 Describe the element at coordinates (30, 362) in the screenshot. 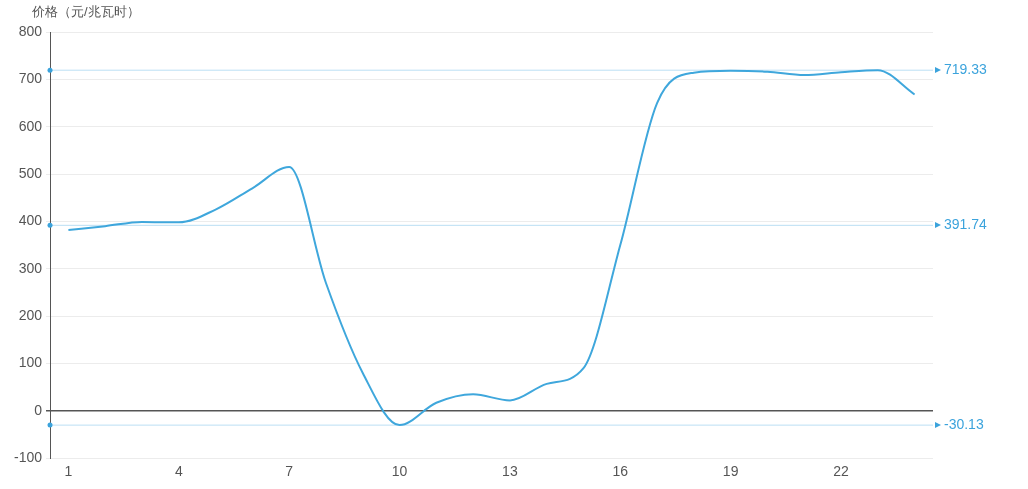

I see `y-tick-label: 100` at that location.